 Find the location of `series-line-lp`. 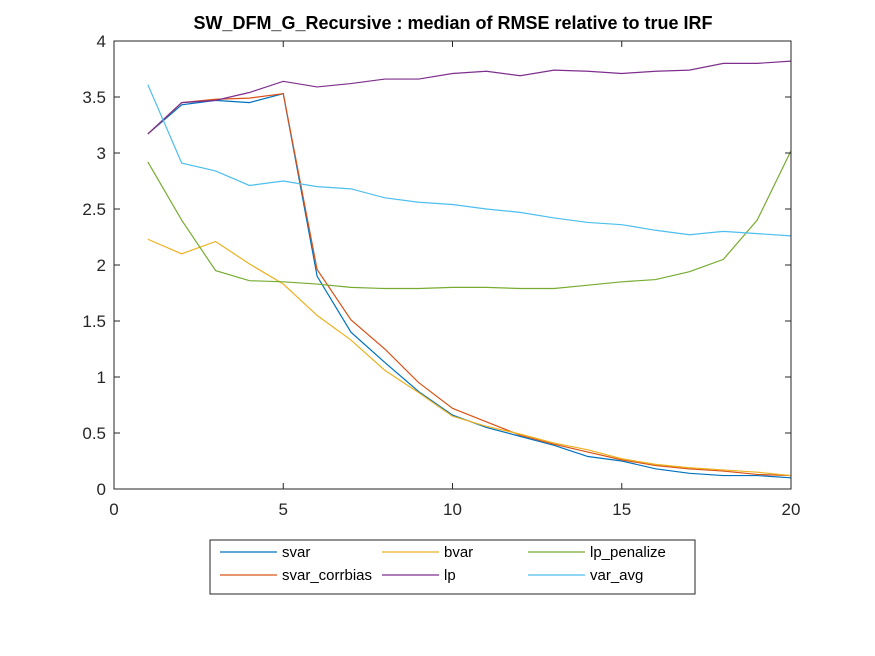

series-line-lp is located at coordinates (469, 97).